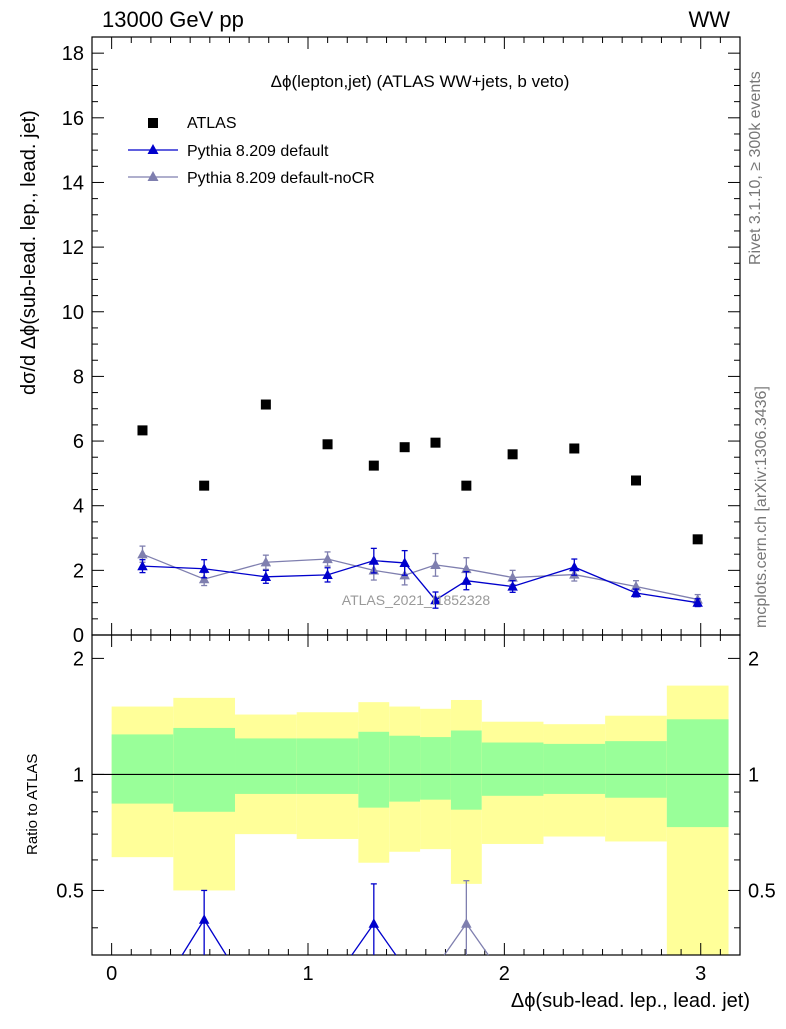 The width and height of the screenshot is (786, 1029). What do you see at coordinates (32, 804) in the screenshot?
I see `ratio-y-axis-label: Ratio to ATLAS` at bounding box center [32, 804].